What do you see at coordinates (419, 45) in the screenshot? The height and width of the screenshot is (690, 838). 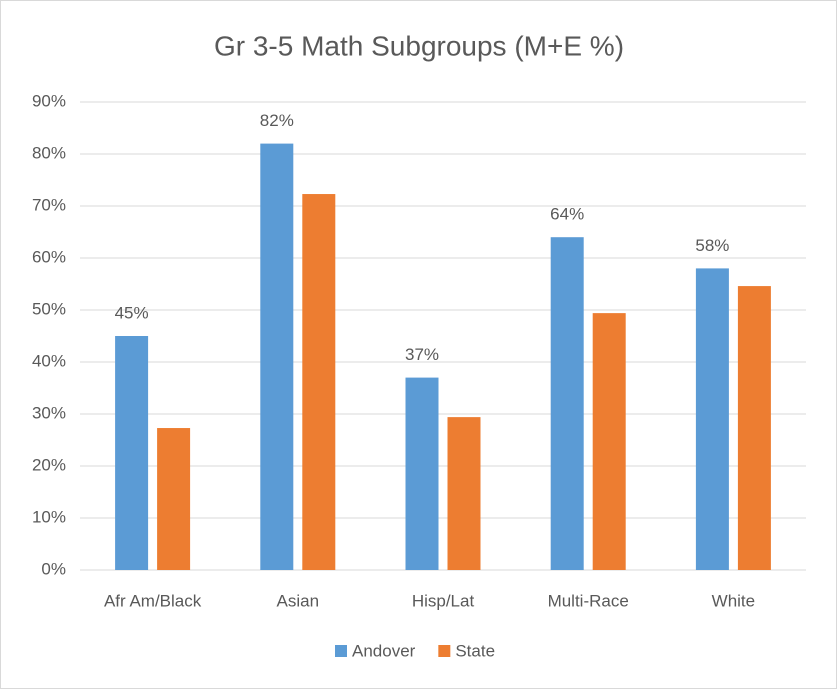 I see `chart-title: Gr 3-5 Math Subgroups (M+E %)` at bounding box center [419, 45].